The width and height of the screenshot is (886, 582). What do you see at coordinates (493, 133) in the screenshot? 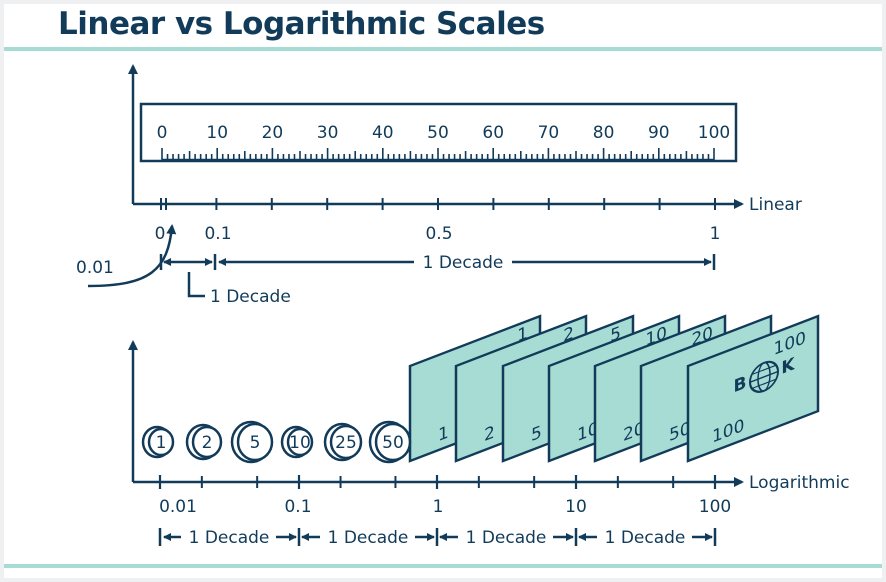
I see `ruler-label: 60` at bounding box center [493, 133].